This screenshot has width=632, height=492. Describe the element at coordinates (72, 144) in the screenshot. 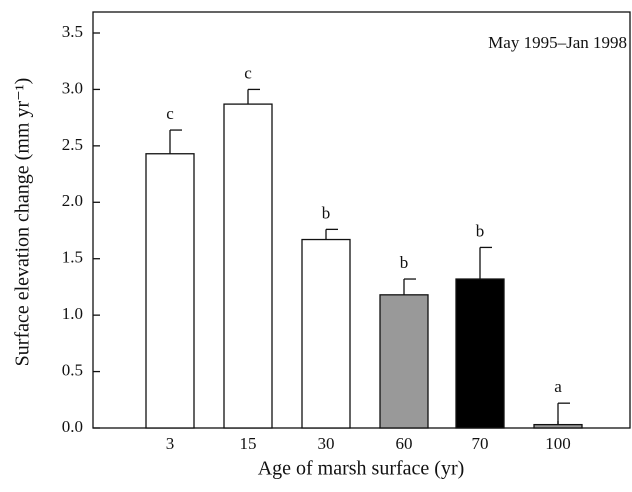

I see `y-tick-label: 2.5` at that location.